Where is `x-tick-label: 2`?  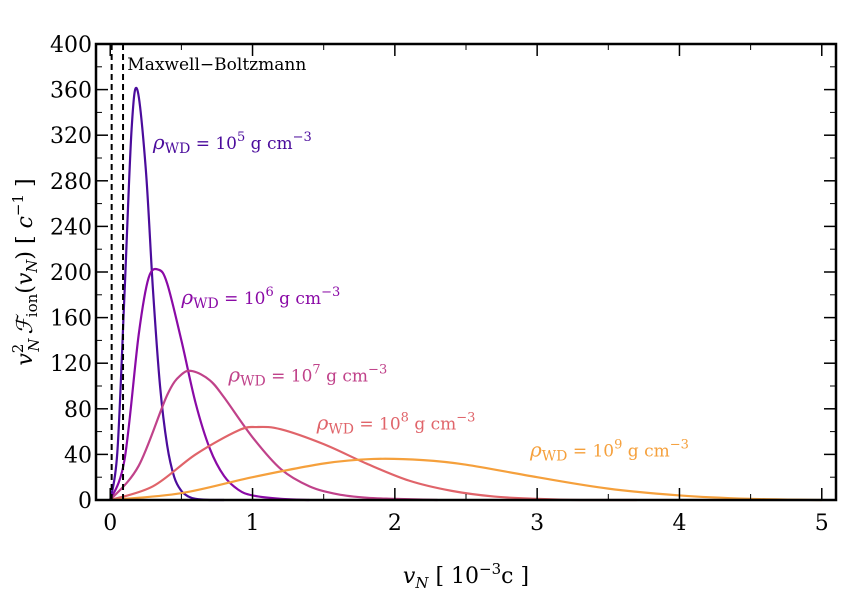
x-tick-label: 2 is located at coordinates (395, 523).